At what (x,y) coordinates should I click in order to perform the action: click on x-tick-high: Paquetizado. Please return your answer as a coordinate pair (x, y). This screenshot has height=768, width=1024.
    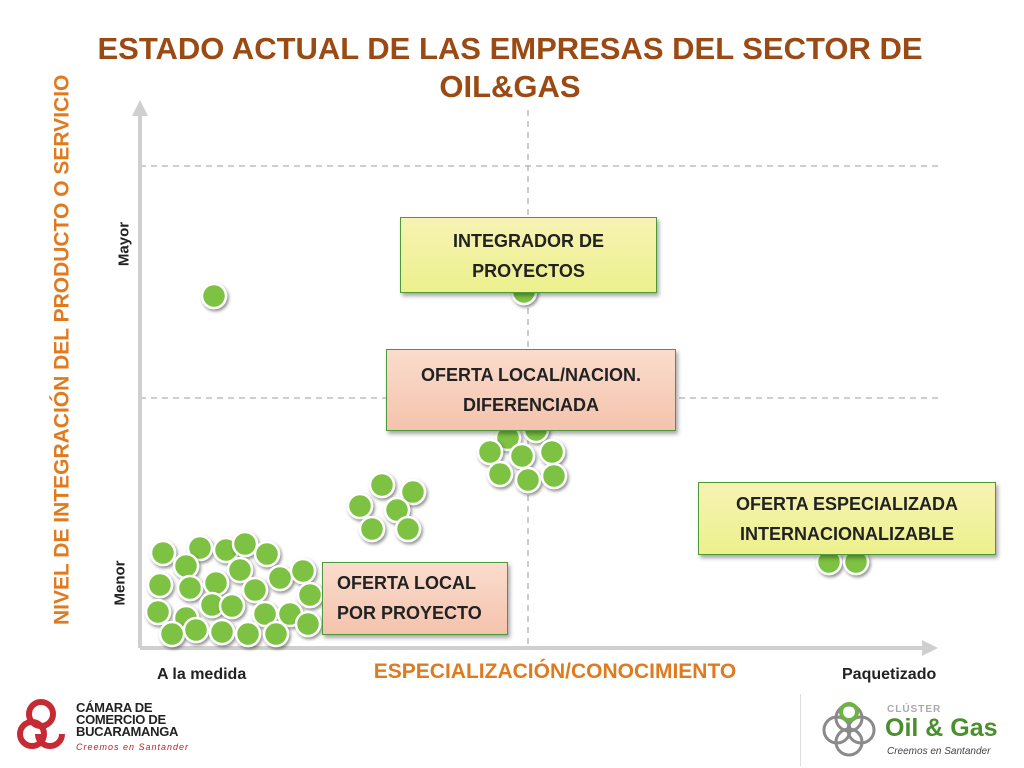
    Looking at the image, I should click on (889, 674).